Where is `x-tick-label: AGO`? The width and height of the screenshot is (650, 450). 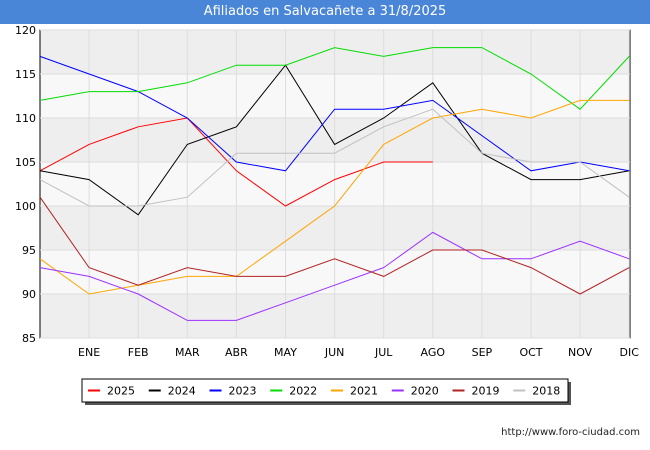 x-tick-label: AGO is located at coordinates (433, 352).